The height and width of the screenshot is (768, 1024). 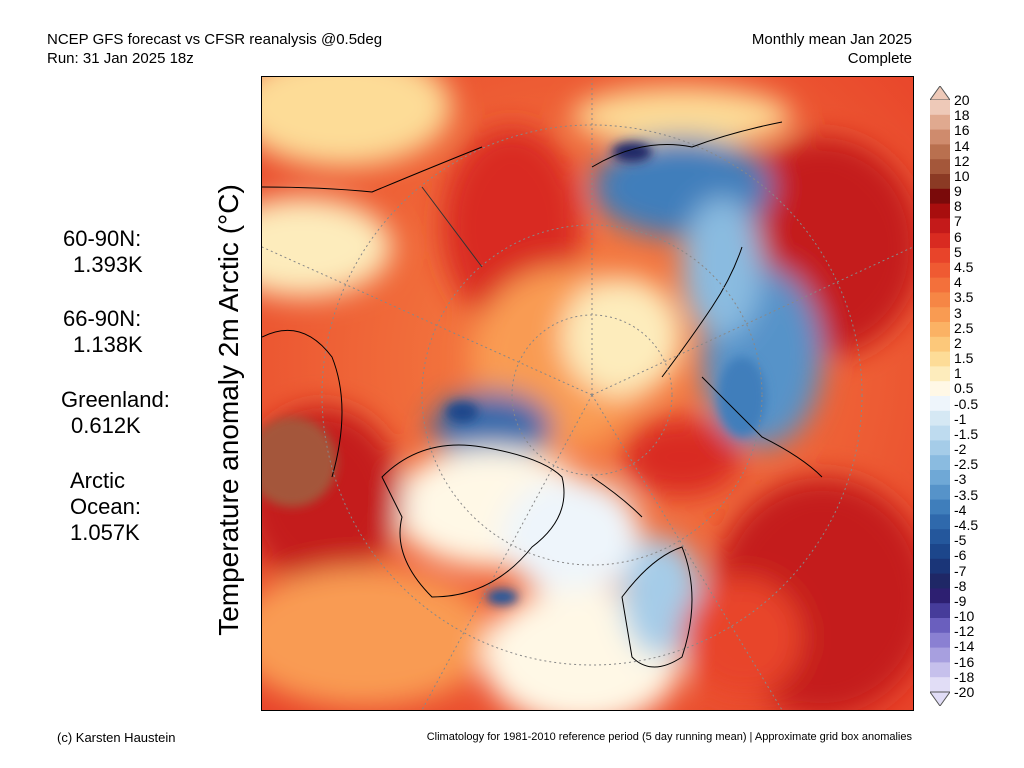 I want to click on stat-label: 66-90N:, so click(x=102, y=318).